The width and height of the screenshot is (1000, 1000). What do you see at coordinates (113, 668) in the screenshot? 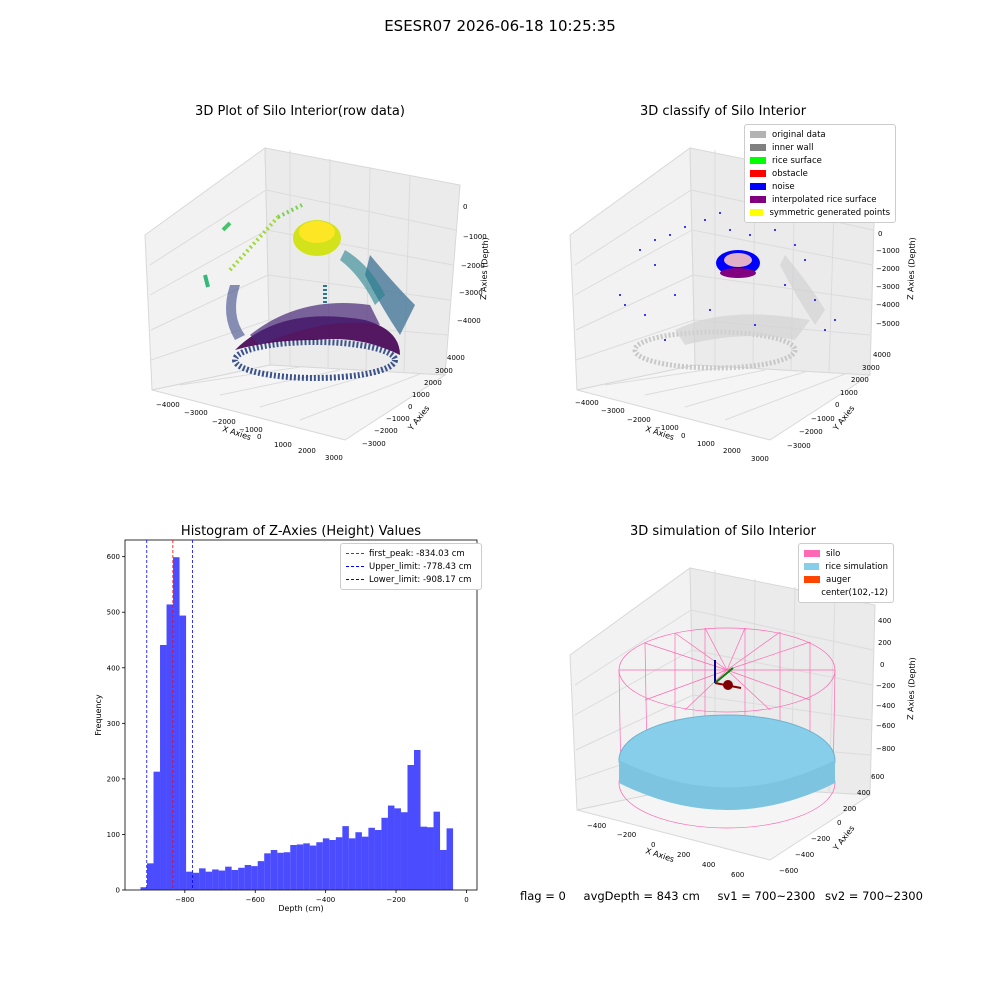
I see `y-tick-label: 400` at bounding box center [113, 668].